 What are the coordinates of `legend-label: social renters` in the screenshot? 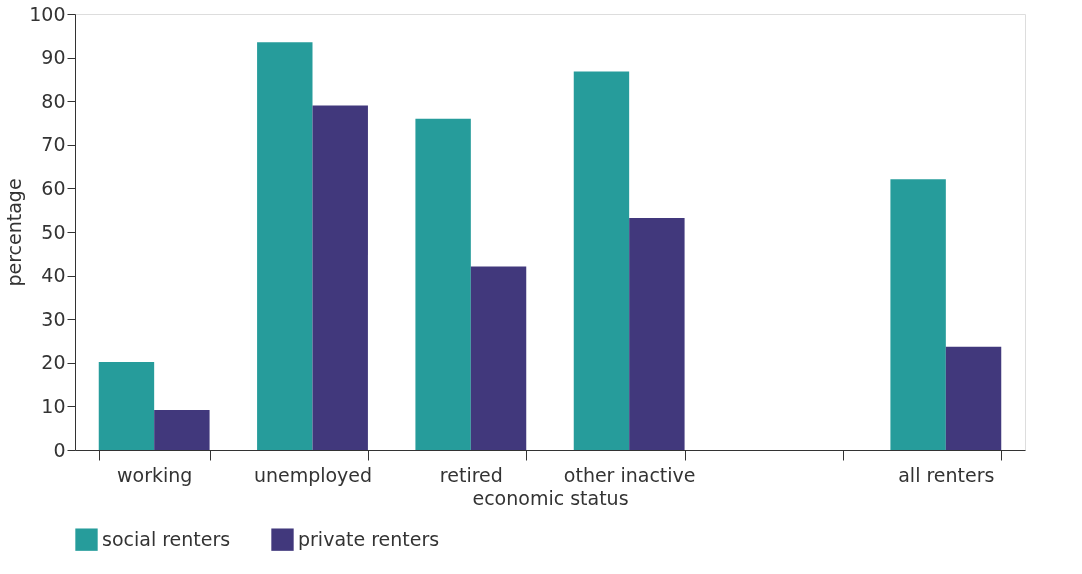 It's located at (166, 538).